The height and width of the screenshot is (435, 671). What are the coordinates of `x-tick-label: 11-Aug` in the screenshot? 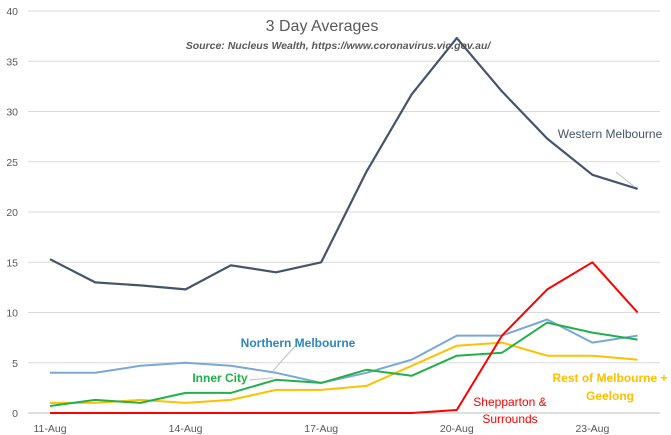 It's located at (49, 429).